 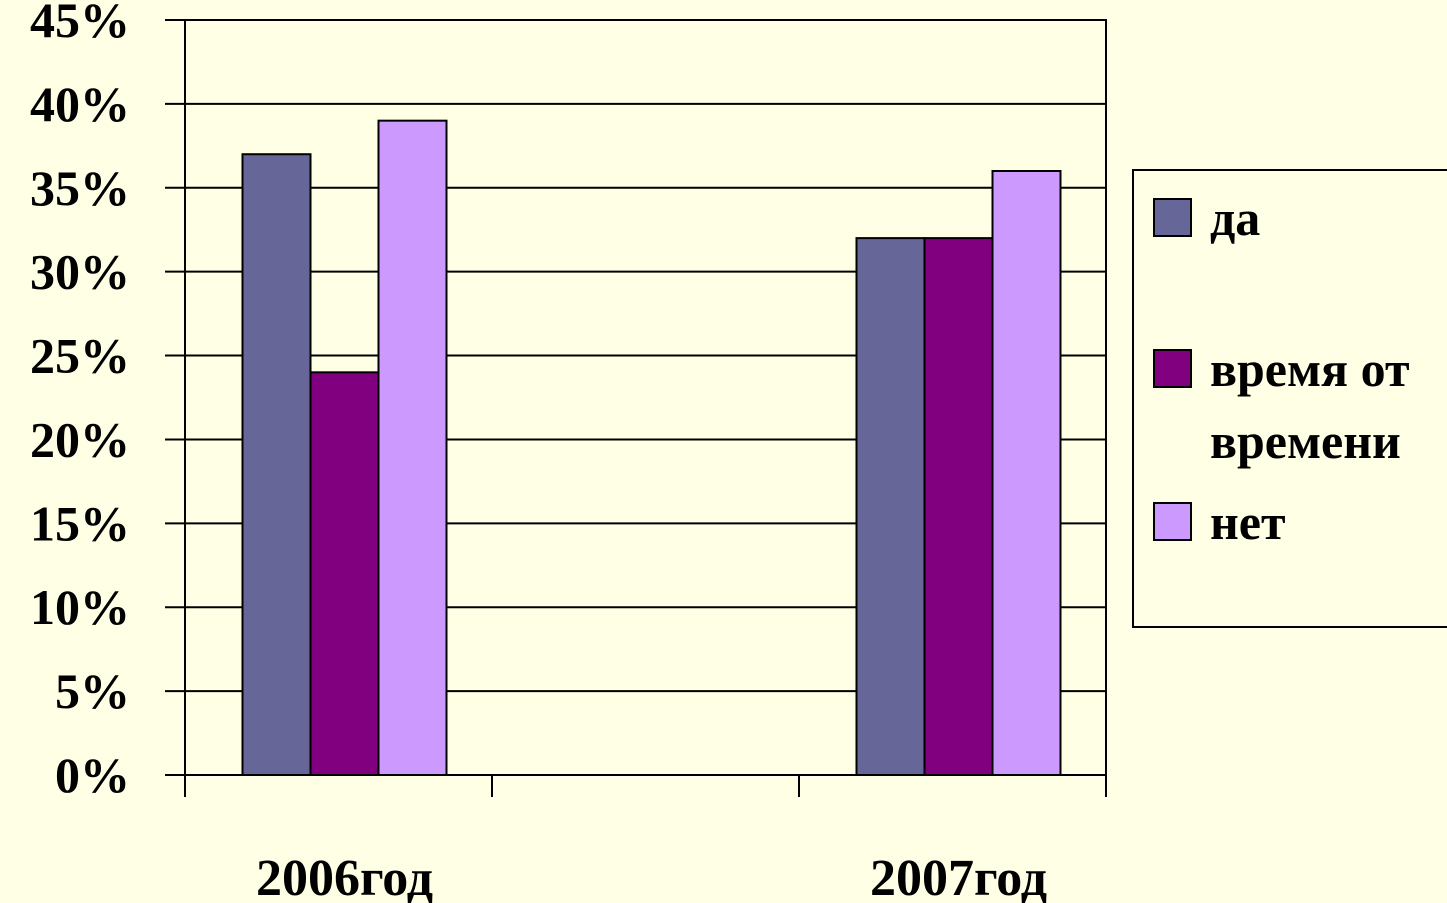 I want to click on y-tick-label: 5%, so click(x=92, y=691).